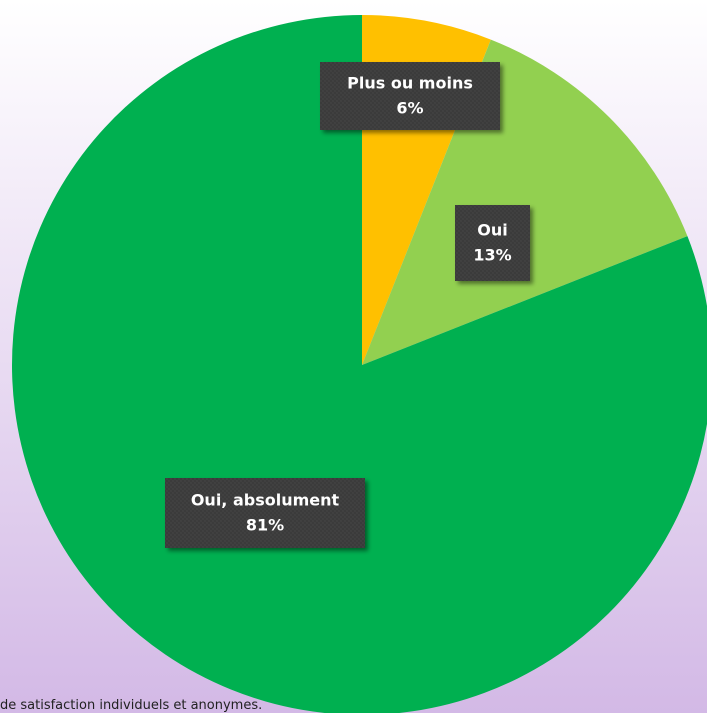 Image resolution: width=707 pixels, height=713 pixels. I want to click on label-category: Plus ou moins, so click(410, 83).